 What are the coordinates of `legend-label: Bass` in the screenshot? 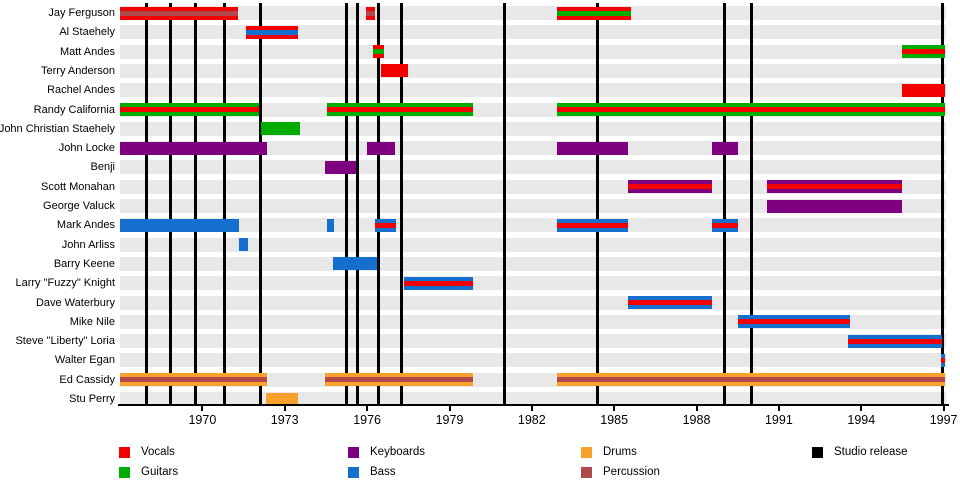 It's located at (383, 472).